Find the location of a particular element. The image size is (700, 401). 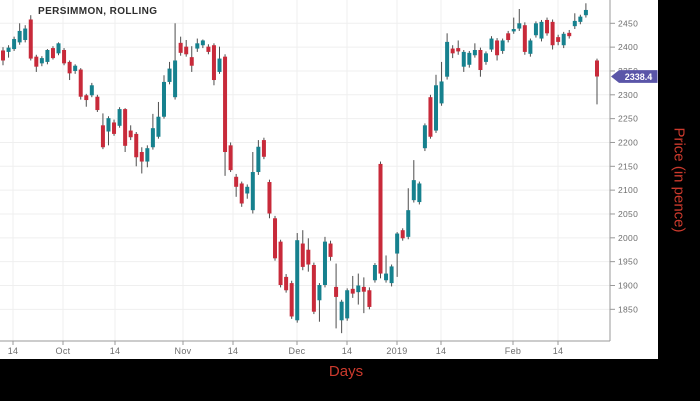

y-tick-label: 2000 is located at coordinates (628, 238).